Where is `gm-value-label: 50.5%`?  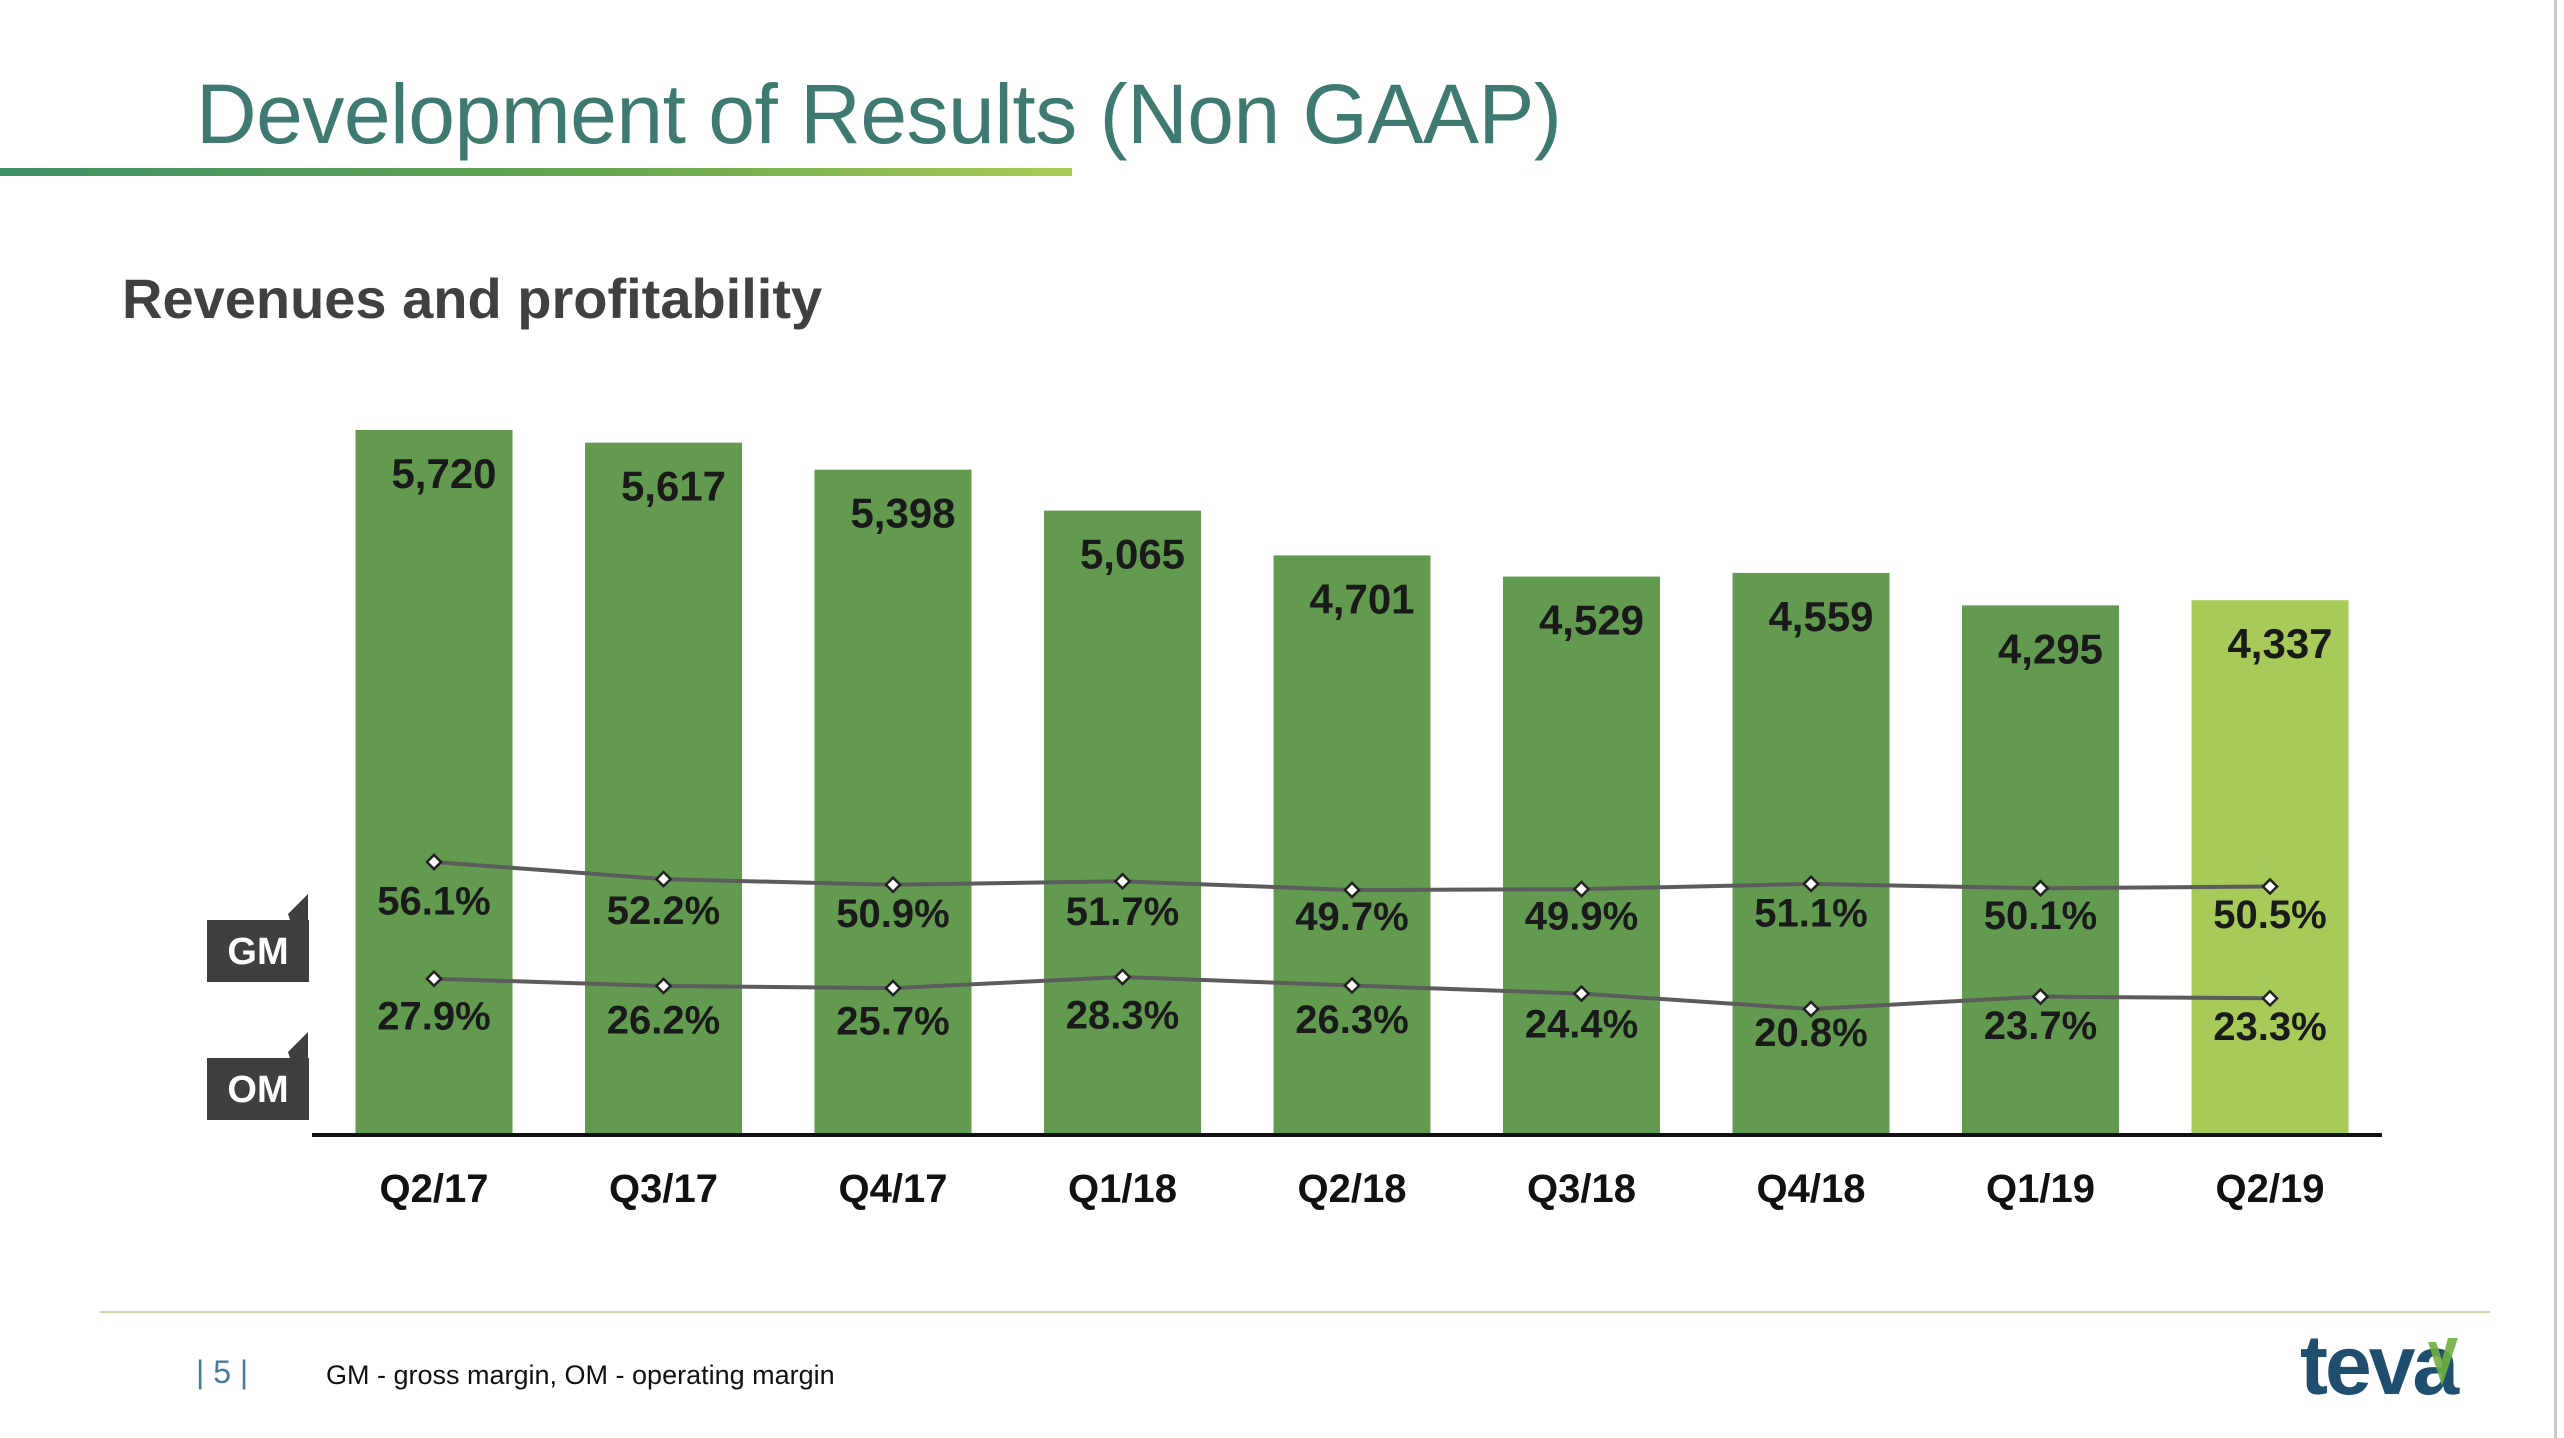 gm-value-label: 50.5% is located at coordinates (2269, 915).